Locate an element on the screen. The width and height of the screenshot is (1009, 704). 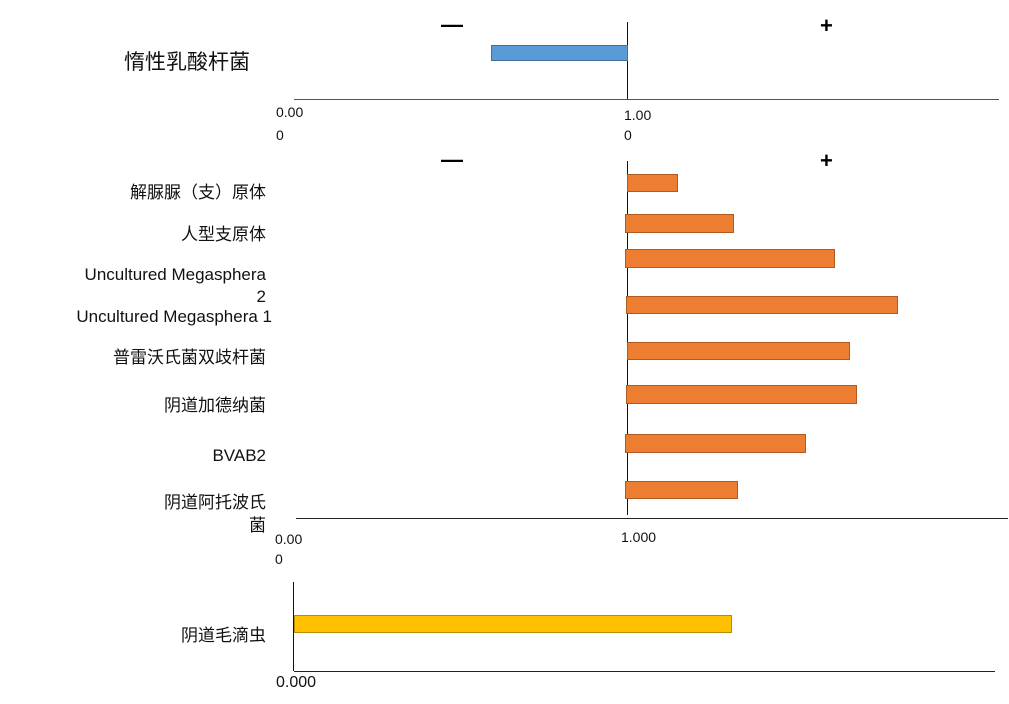
bar-bvab2 is located at coordinates (715, 443).